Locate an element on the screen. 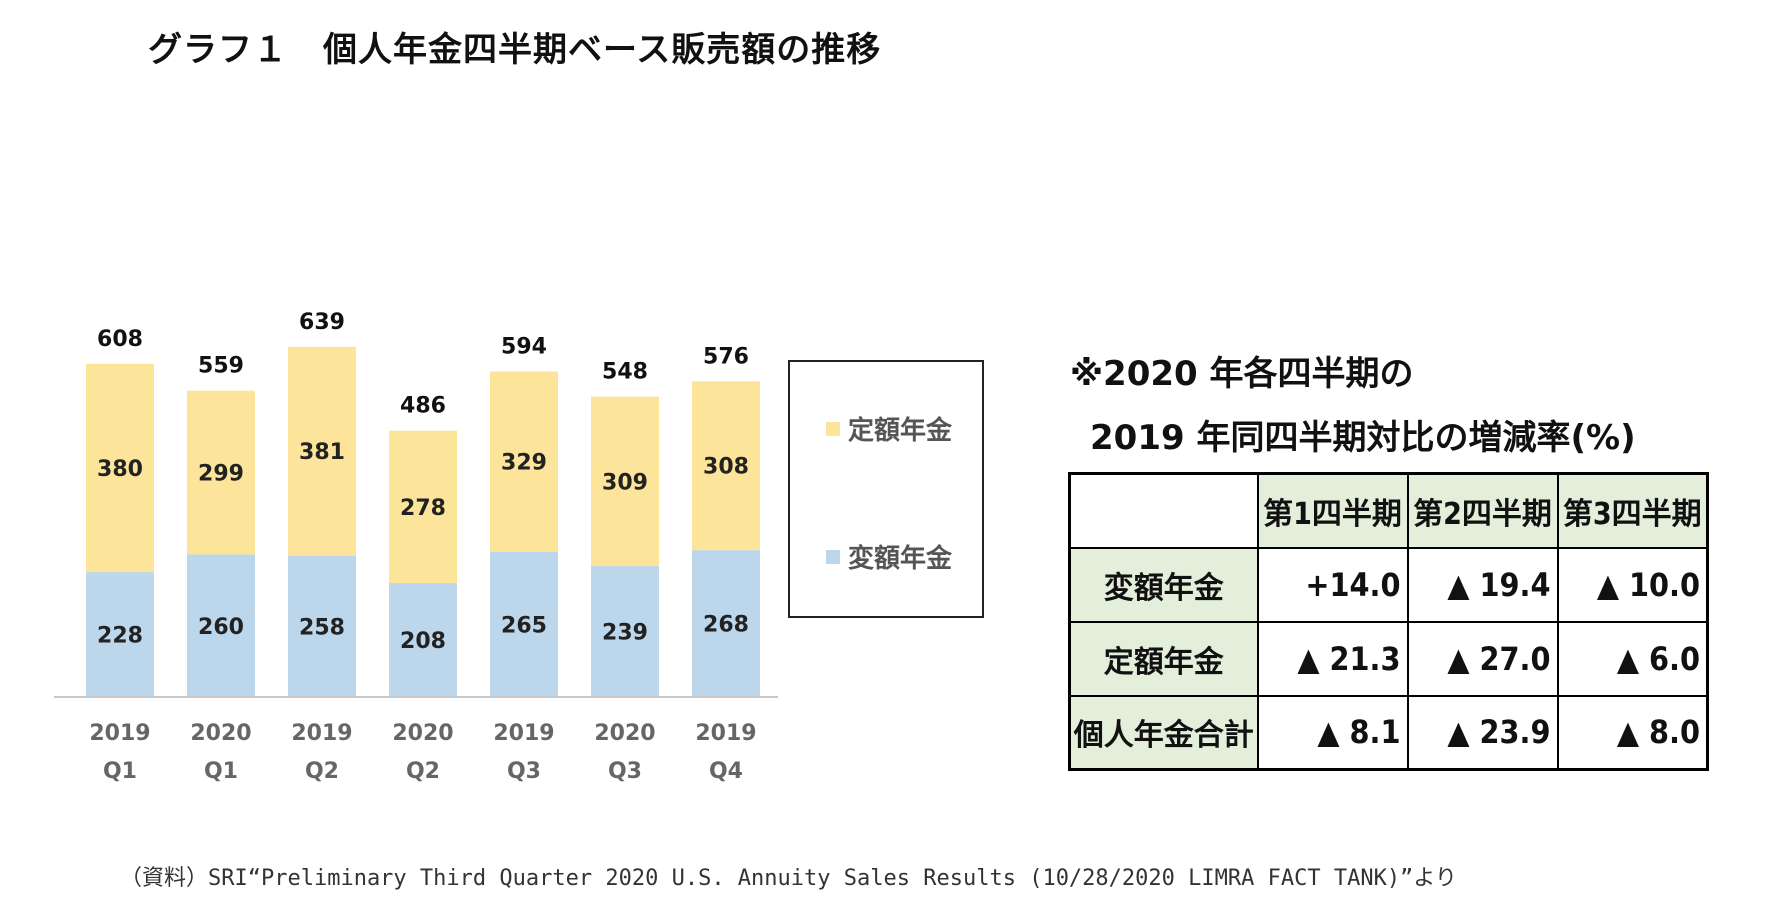 The width and height of the screenshot is (1780, 922). table-header-q3: 第3四半期 is located at coordinates (1632, 510).